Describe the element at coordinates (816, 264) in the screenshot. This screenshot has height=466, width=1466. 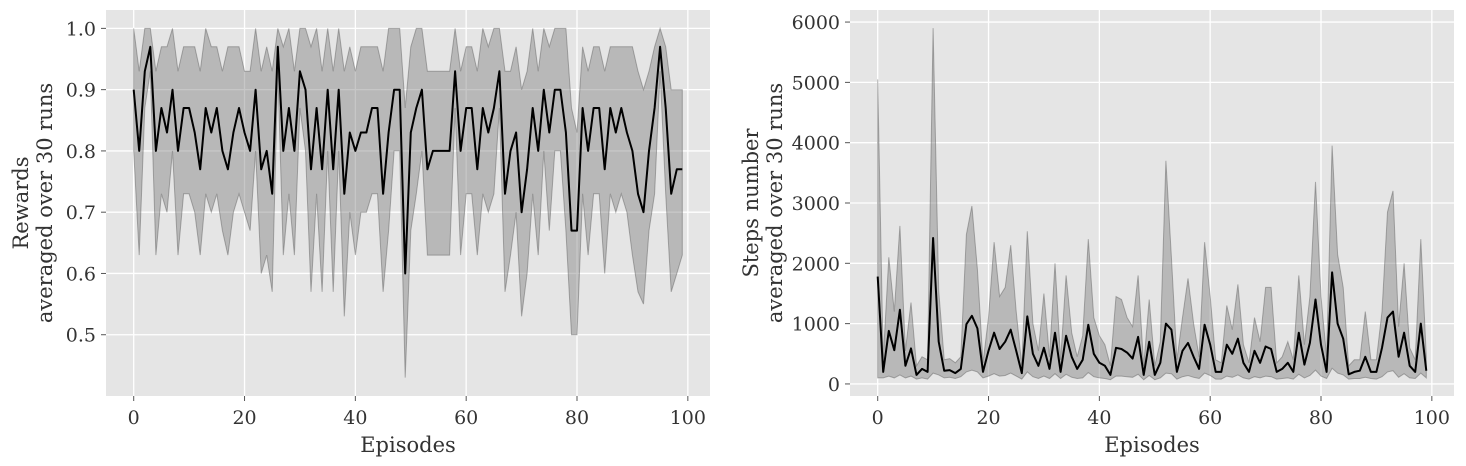
I see `y-tick-label: 2000` at that location.